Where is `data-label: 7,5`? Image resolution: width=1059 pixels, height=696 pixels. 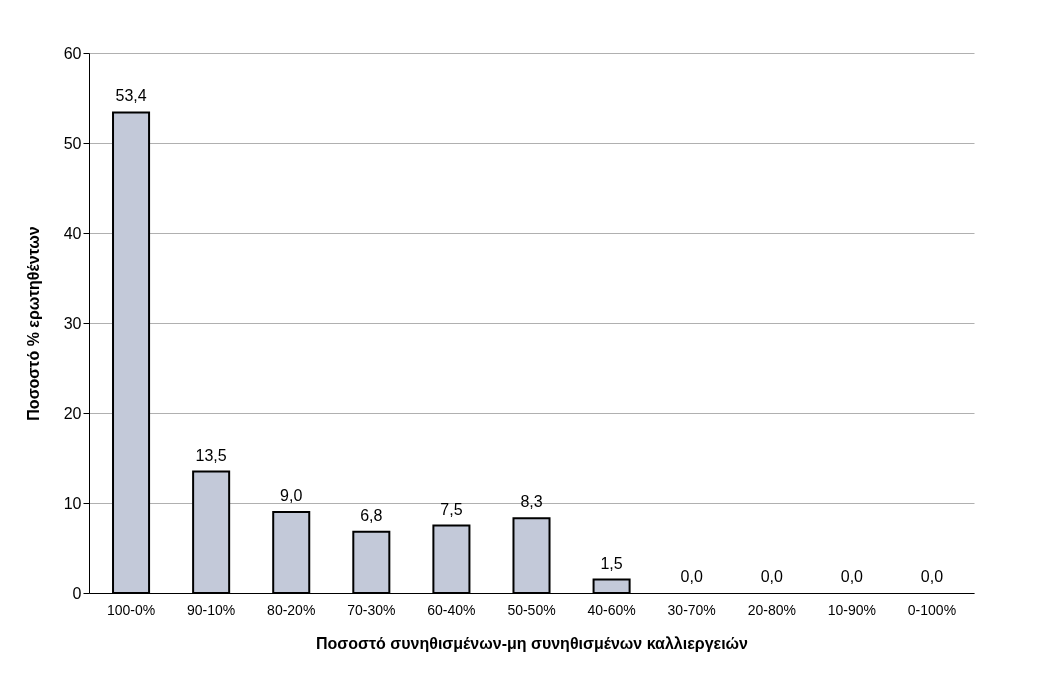
data-label: 7,5 is located at coordinates (451, 509).